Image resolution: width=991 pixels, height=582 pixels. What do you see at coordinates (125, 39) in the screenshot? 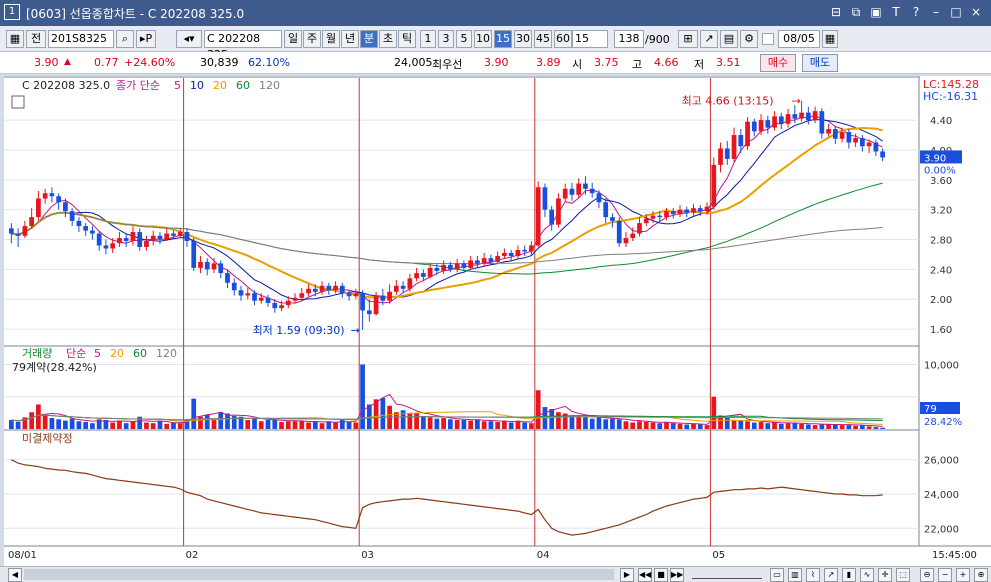
I see `search-icon: ⌕` at bounding box center [125, 39].